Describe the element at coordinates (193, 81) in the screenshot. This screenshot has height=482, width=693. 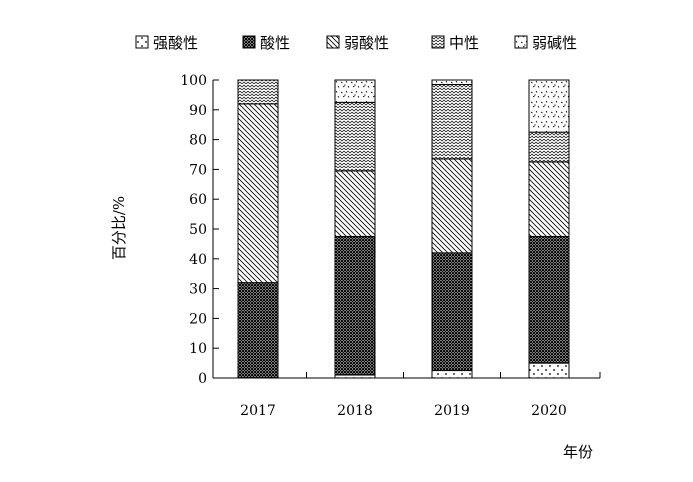
I see `y-tick-label: 100` at that location.